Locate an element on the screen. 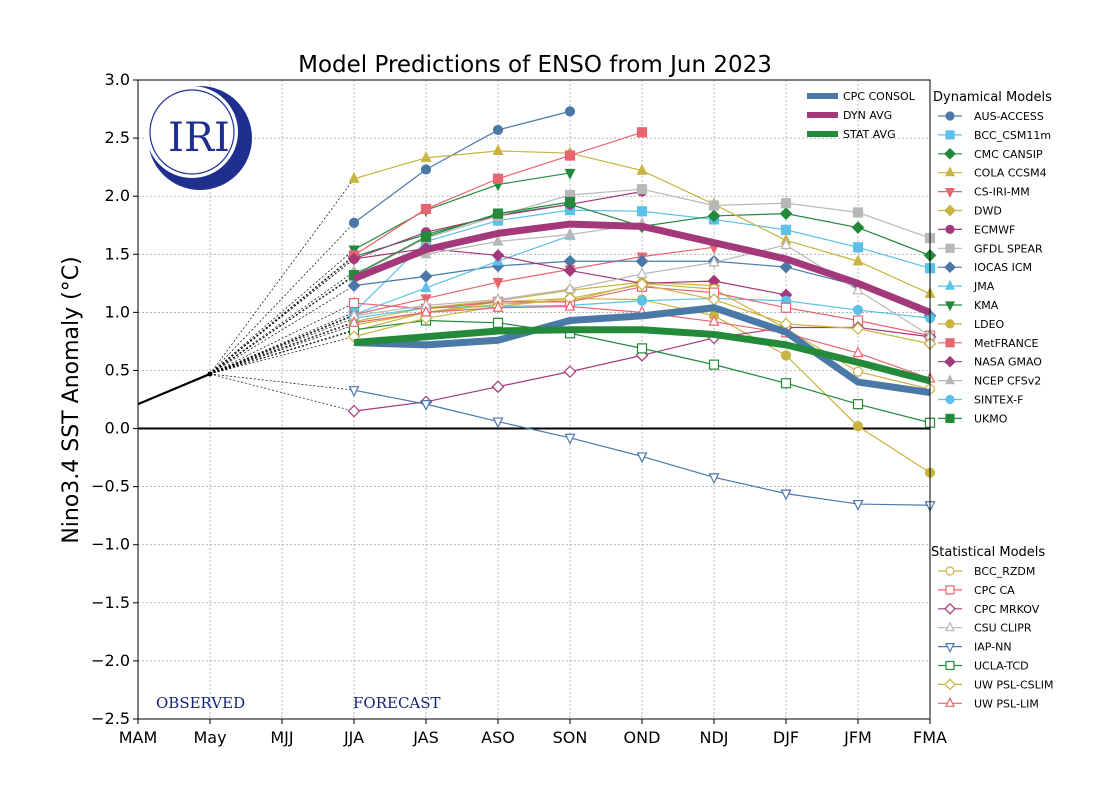 The height and width of the screenshot is (800, 1100). legend-marker-ldeo is located at coordinates (950, 324).